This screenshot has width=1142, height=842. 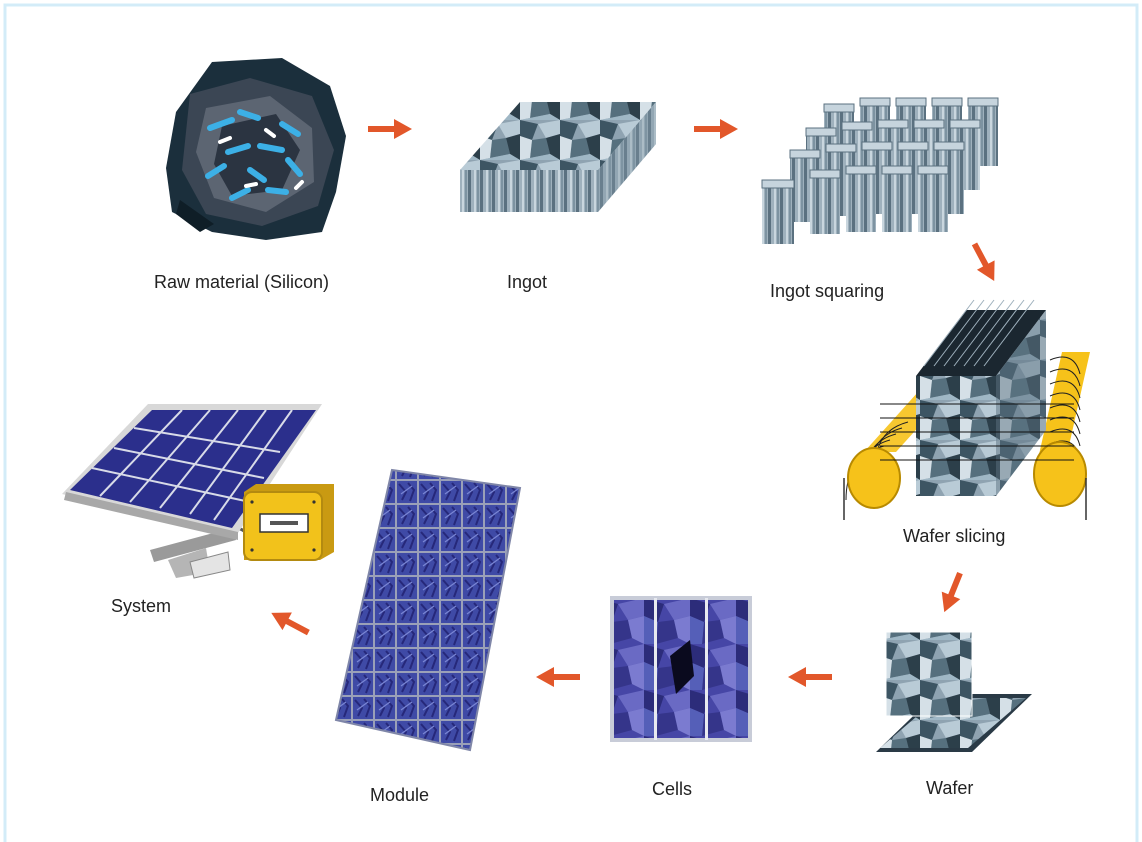 What do you see at coordinates (558, 677) in the screenshot?
I see `arrow-cells-to-module` at bounding box center [558, 677].